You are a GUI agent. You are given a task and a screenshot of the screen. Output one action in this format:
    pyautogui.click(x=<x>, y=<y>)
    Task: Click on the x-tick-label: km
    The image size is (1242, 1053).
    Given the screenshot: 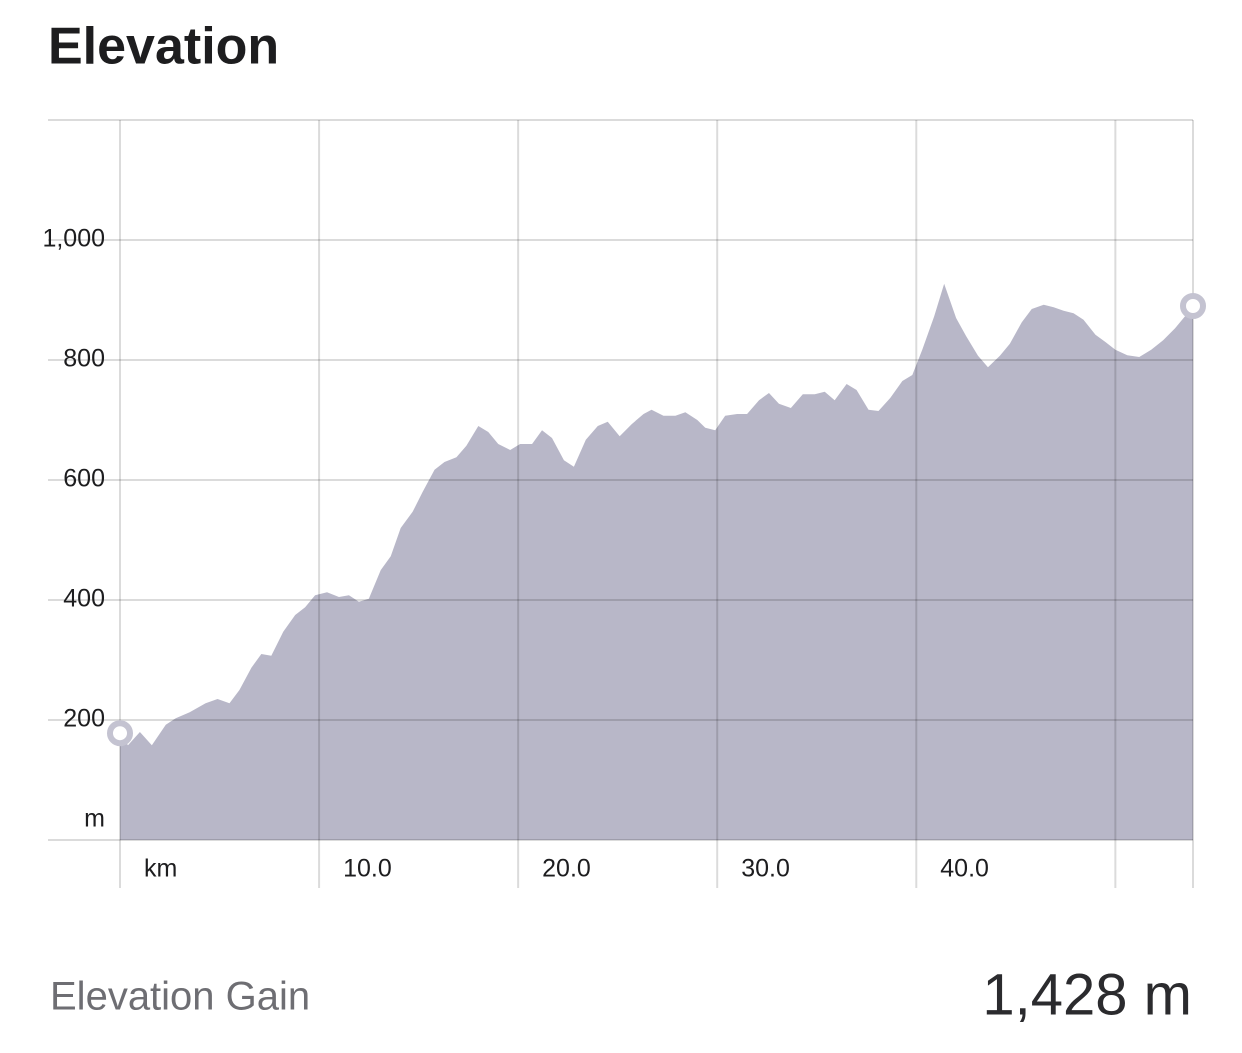 What is the action you would take?
    pyautogui.click(x=160, y=869)
    